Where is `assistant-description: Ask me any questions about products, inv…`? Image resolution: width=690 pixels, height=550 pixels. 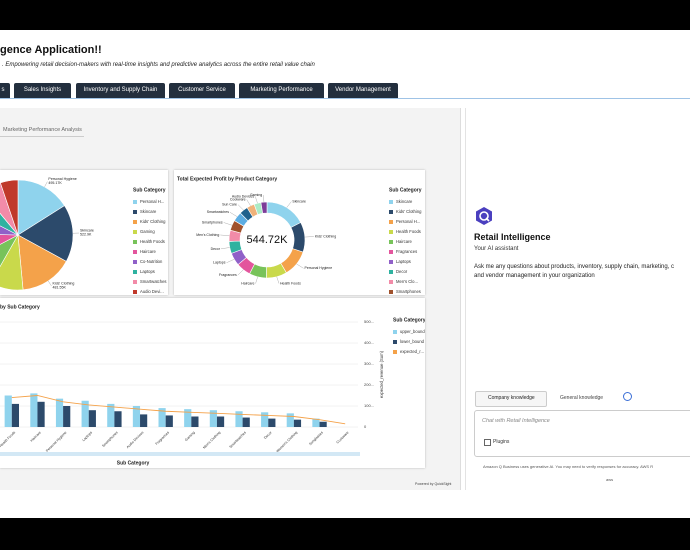
assistant-description: Ask me any questions about products, inv… is located at coordinates (574, 267).